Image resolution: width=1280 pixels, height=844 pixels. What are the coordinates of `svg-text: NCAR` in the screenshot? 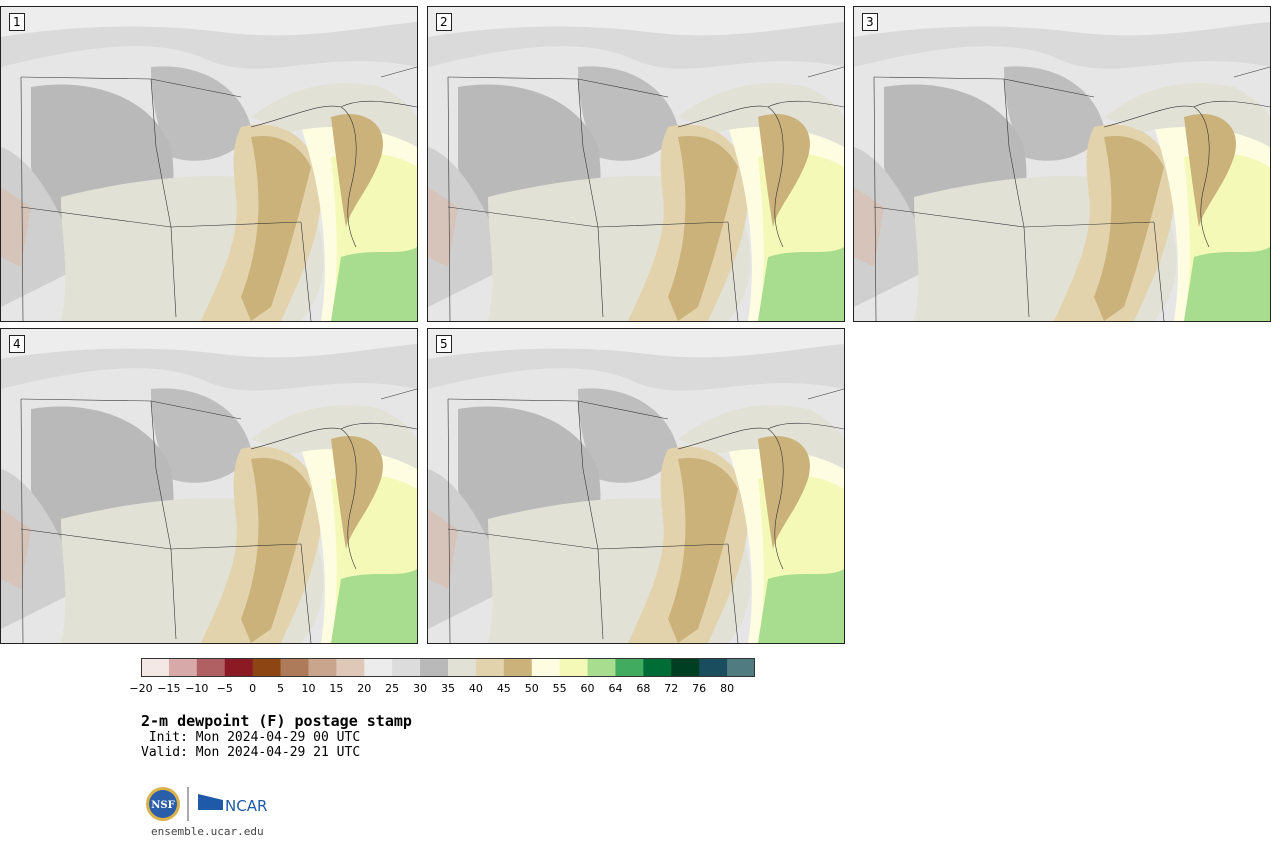 It's located at (246, 806).